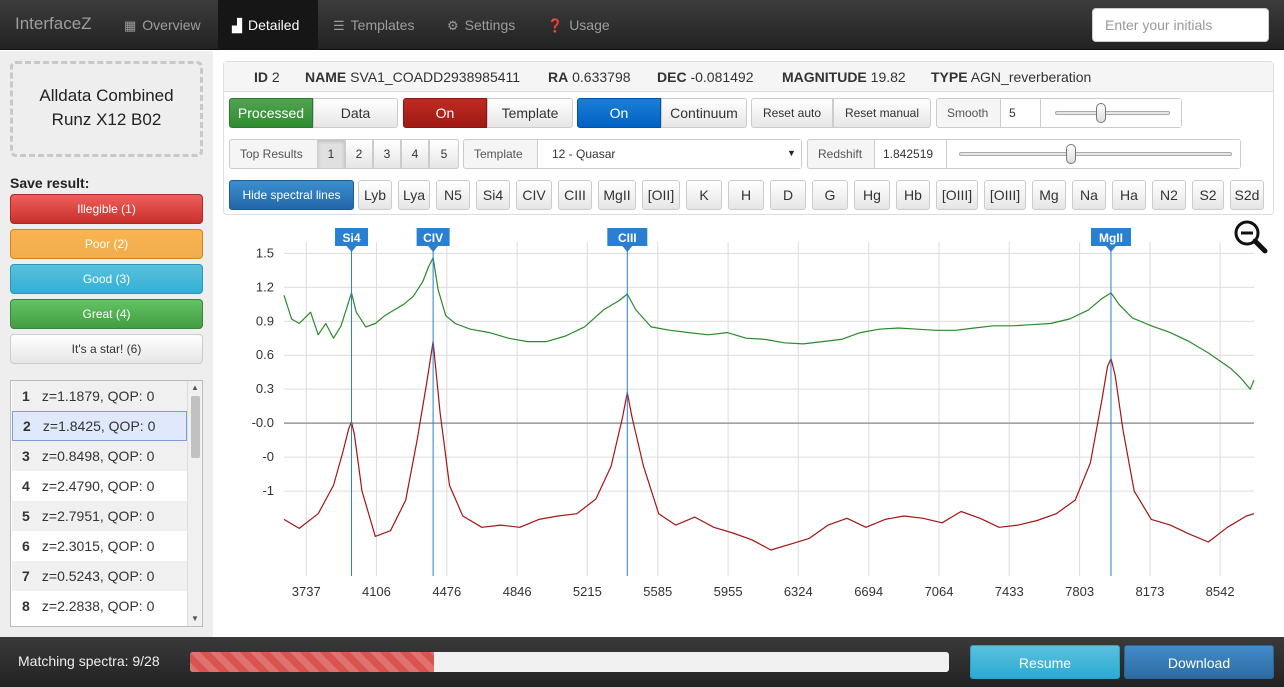  I want to click on line-g-button: G, so click(830, 195).